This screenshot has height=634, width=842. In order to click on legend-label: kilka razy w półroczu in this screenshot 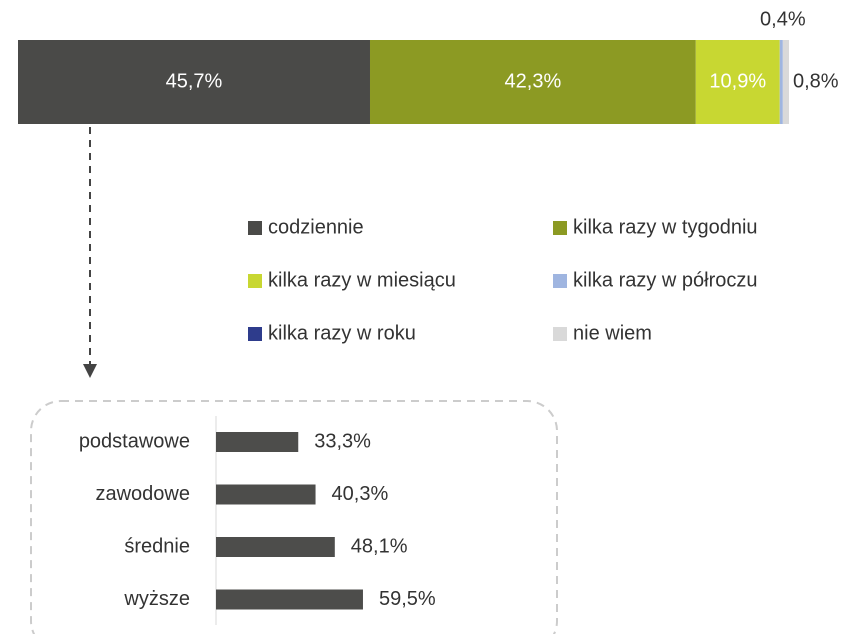, I will do `click(665, 280)`.